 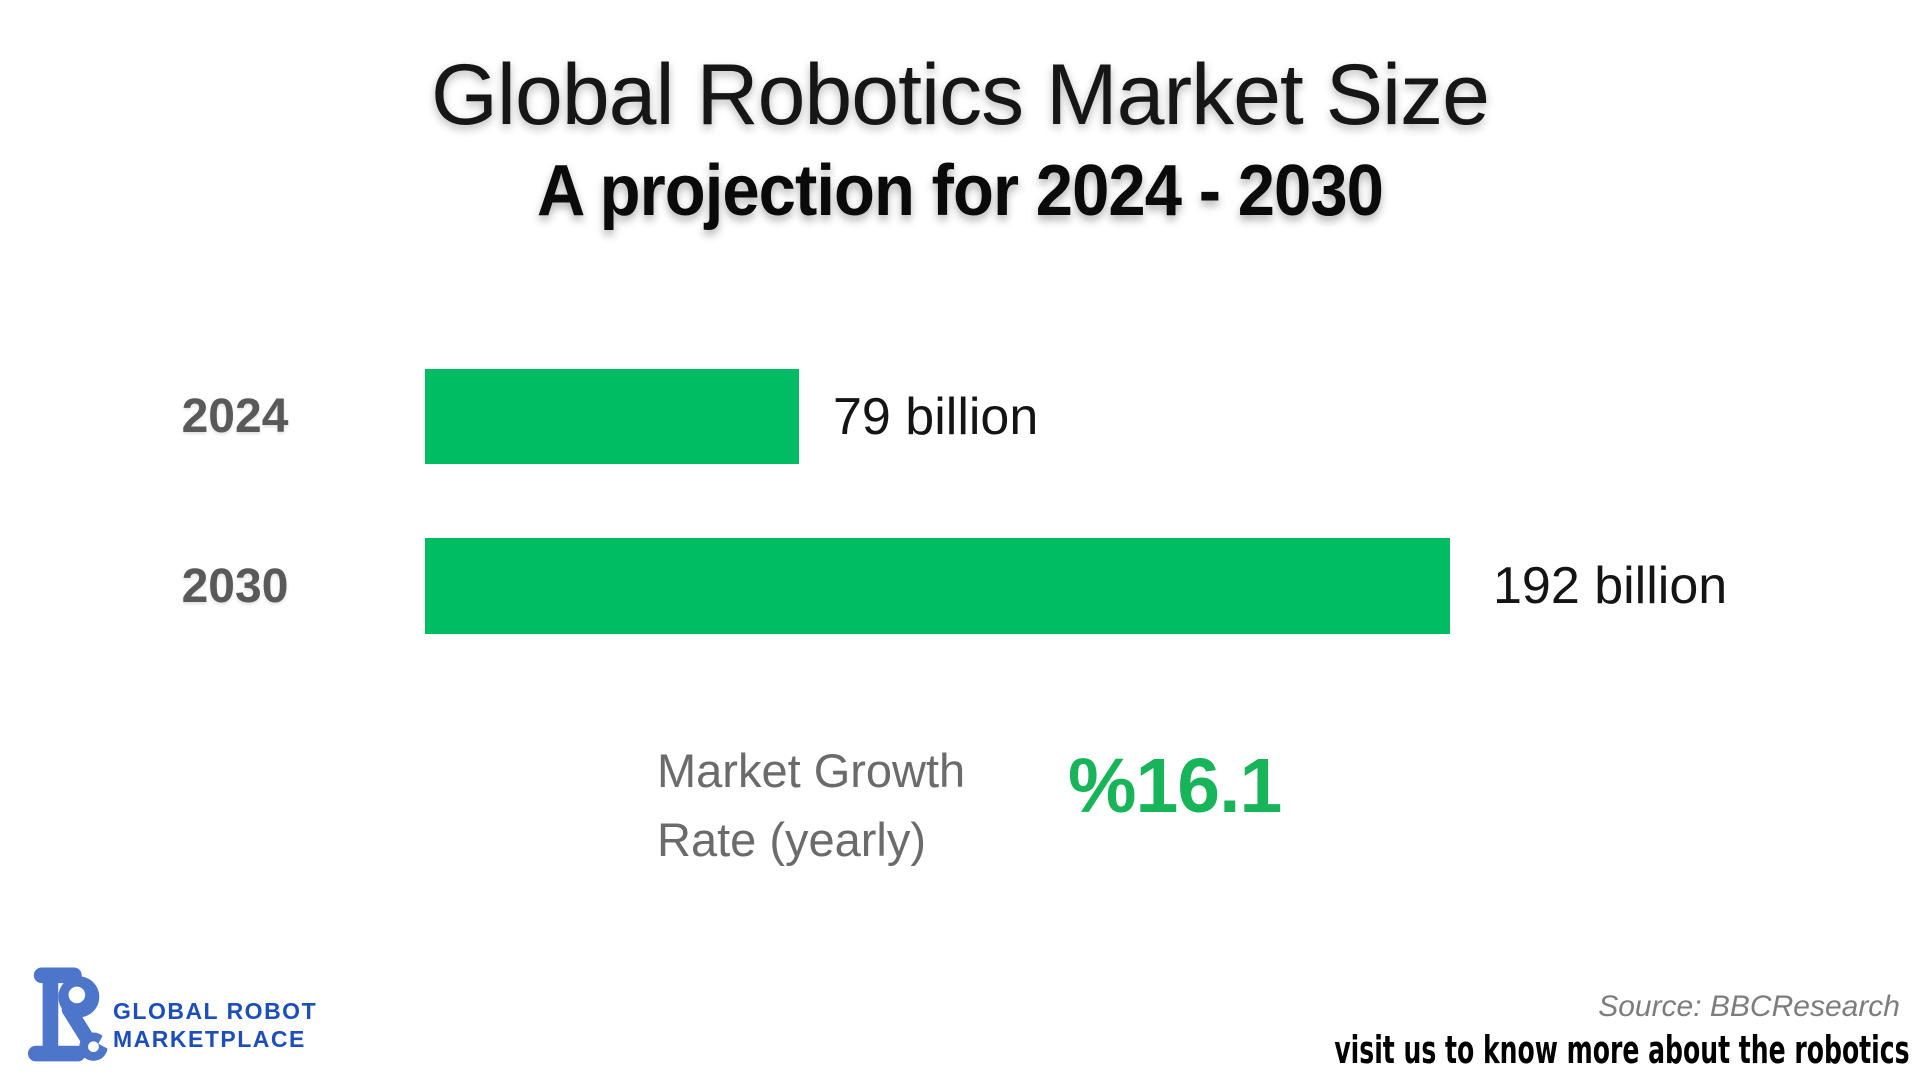 I want to click on logo-wordmark: GLOBAL ROBOT MARKETPLACE, so click(x=215, y=1025).